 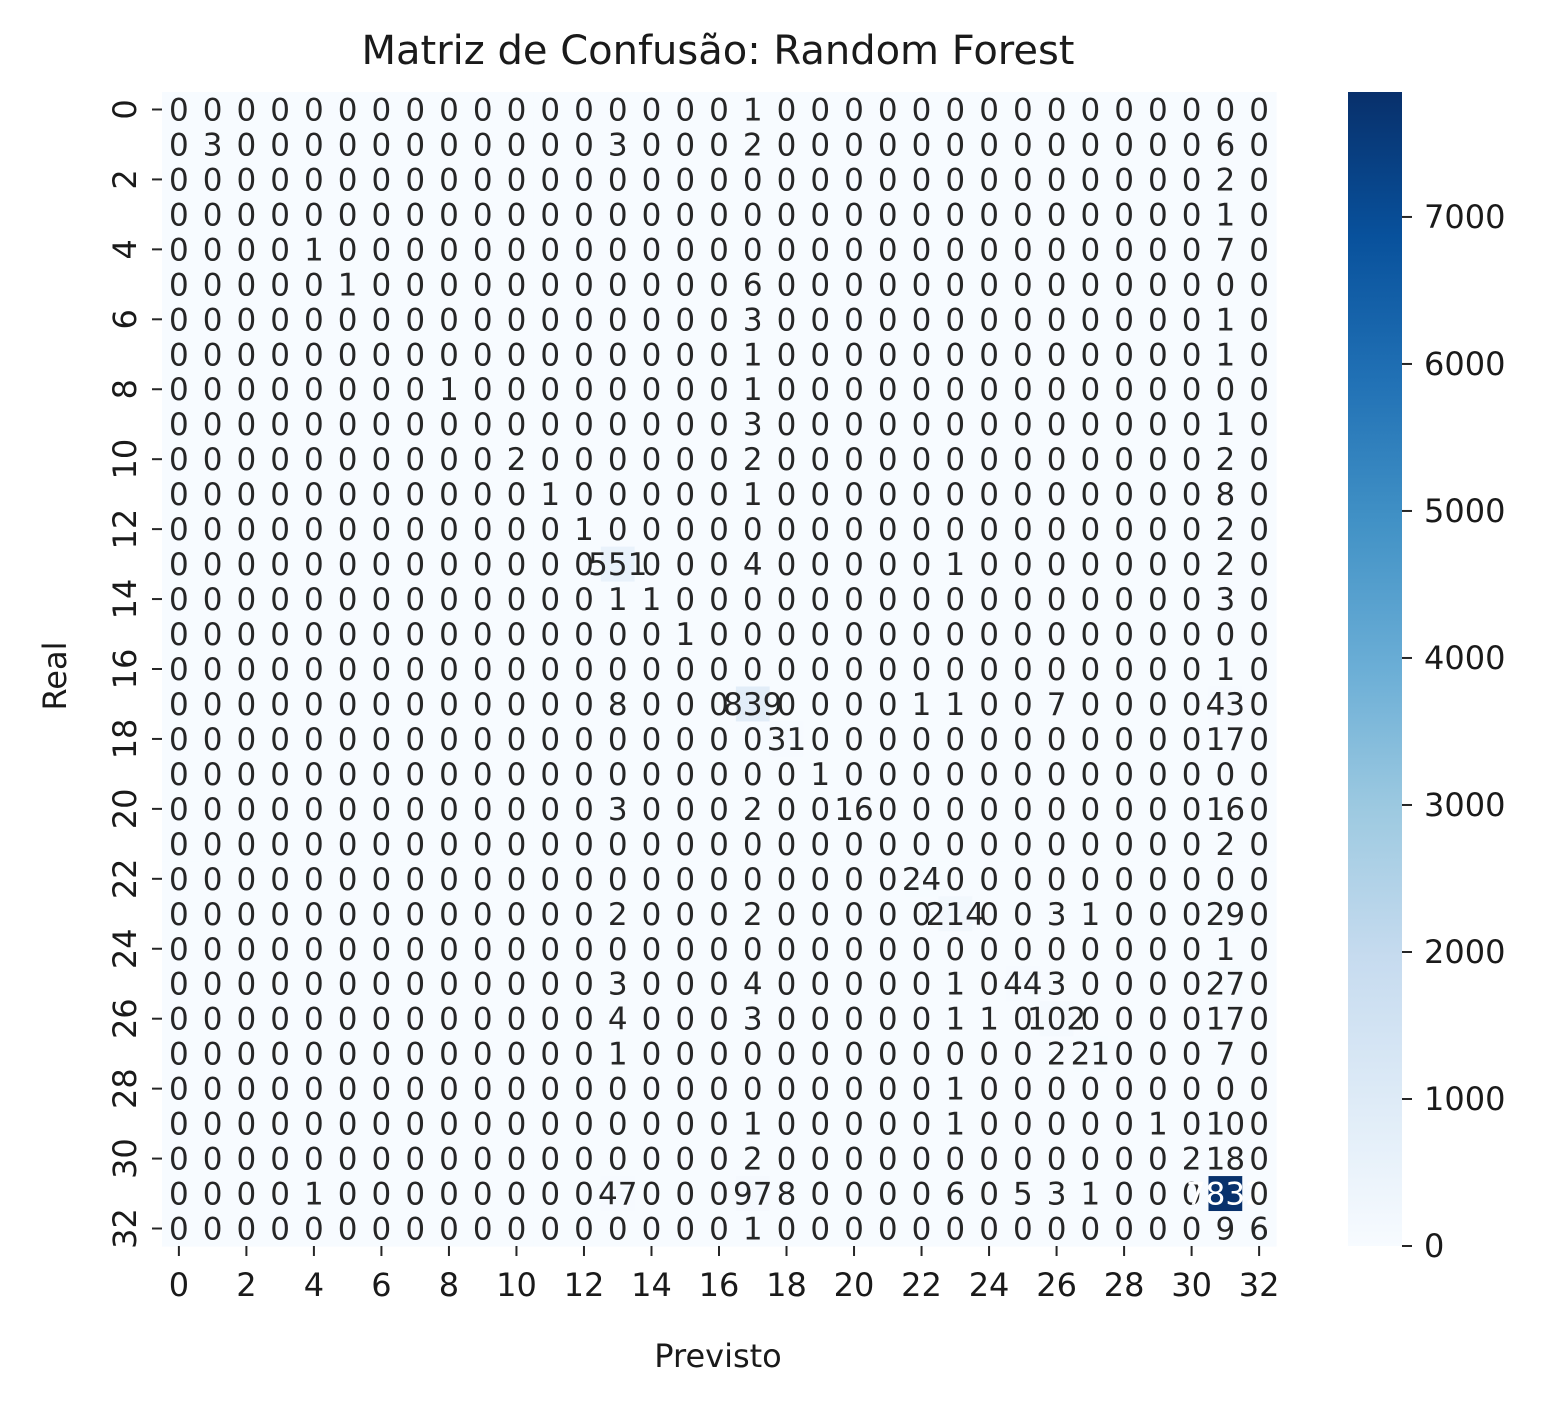 What do you see at coordinates (125, 739) in the screenshot?
I see `y-tick-label: 18` at bounding box center [125, 739].